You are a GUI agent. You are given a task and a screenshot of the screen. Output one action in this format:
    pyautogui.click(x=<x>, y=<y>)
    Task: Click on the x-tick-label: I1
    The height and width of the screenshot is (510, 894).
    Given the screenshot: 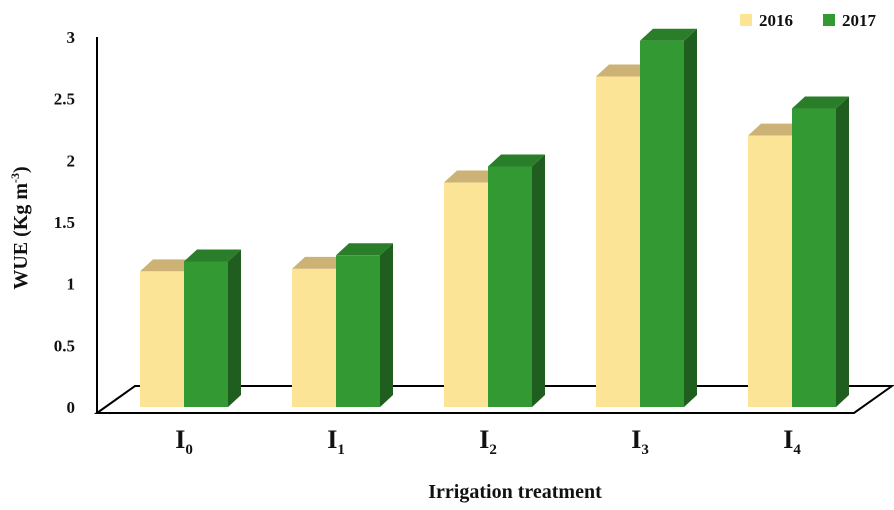 What is the action you would take?
    pyautogui.click(x=336, y=441)
    